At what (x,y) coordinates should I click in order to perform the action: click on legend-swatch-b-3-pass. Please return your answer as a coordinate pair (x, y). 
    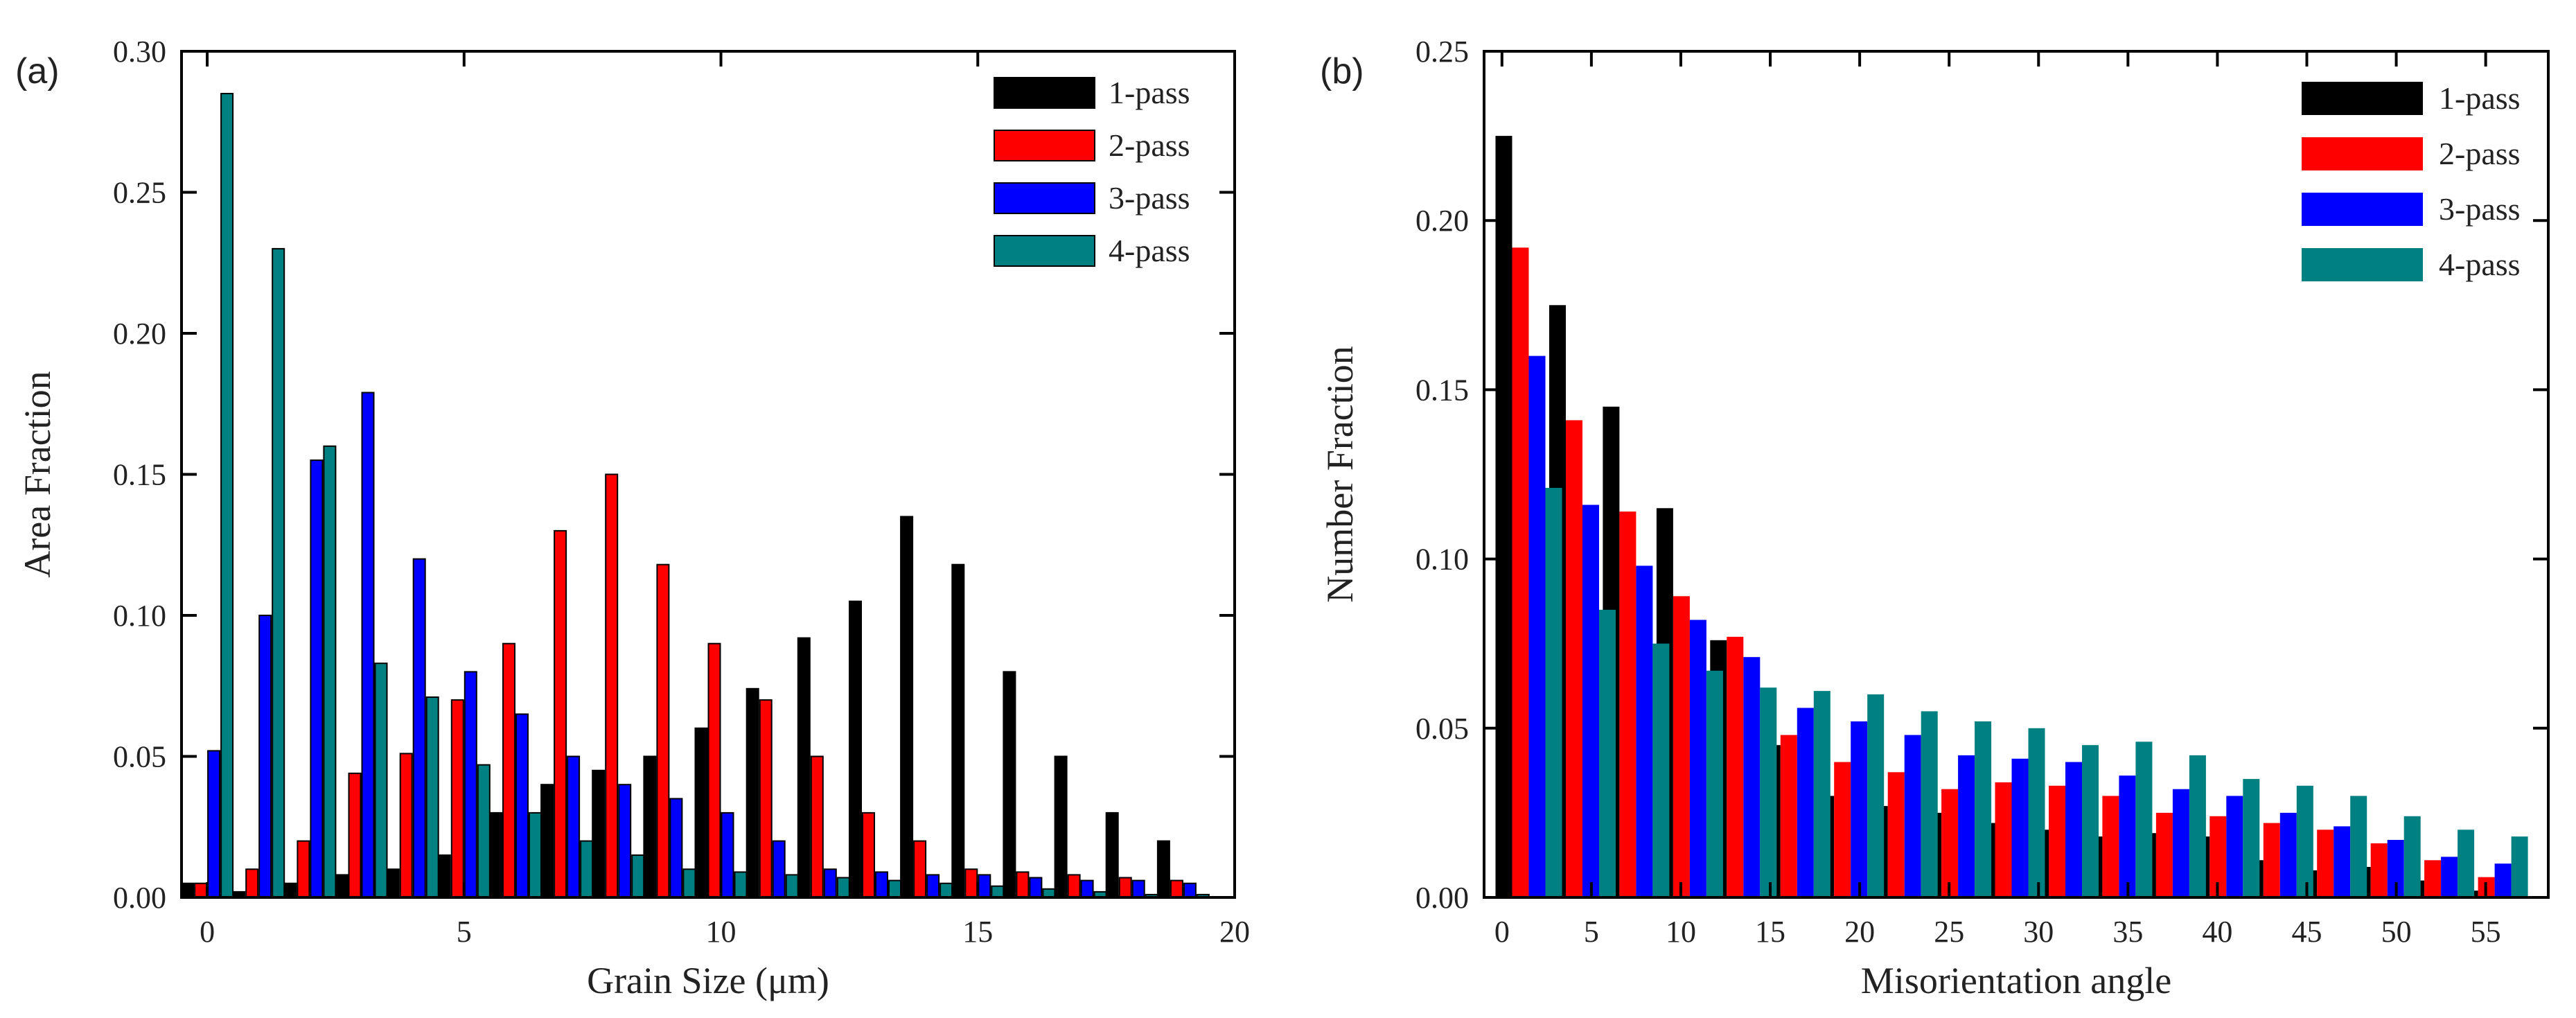
    Looking at the image, I should click on (2362, 209).